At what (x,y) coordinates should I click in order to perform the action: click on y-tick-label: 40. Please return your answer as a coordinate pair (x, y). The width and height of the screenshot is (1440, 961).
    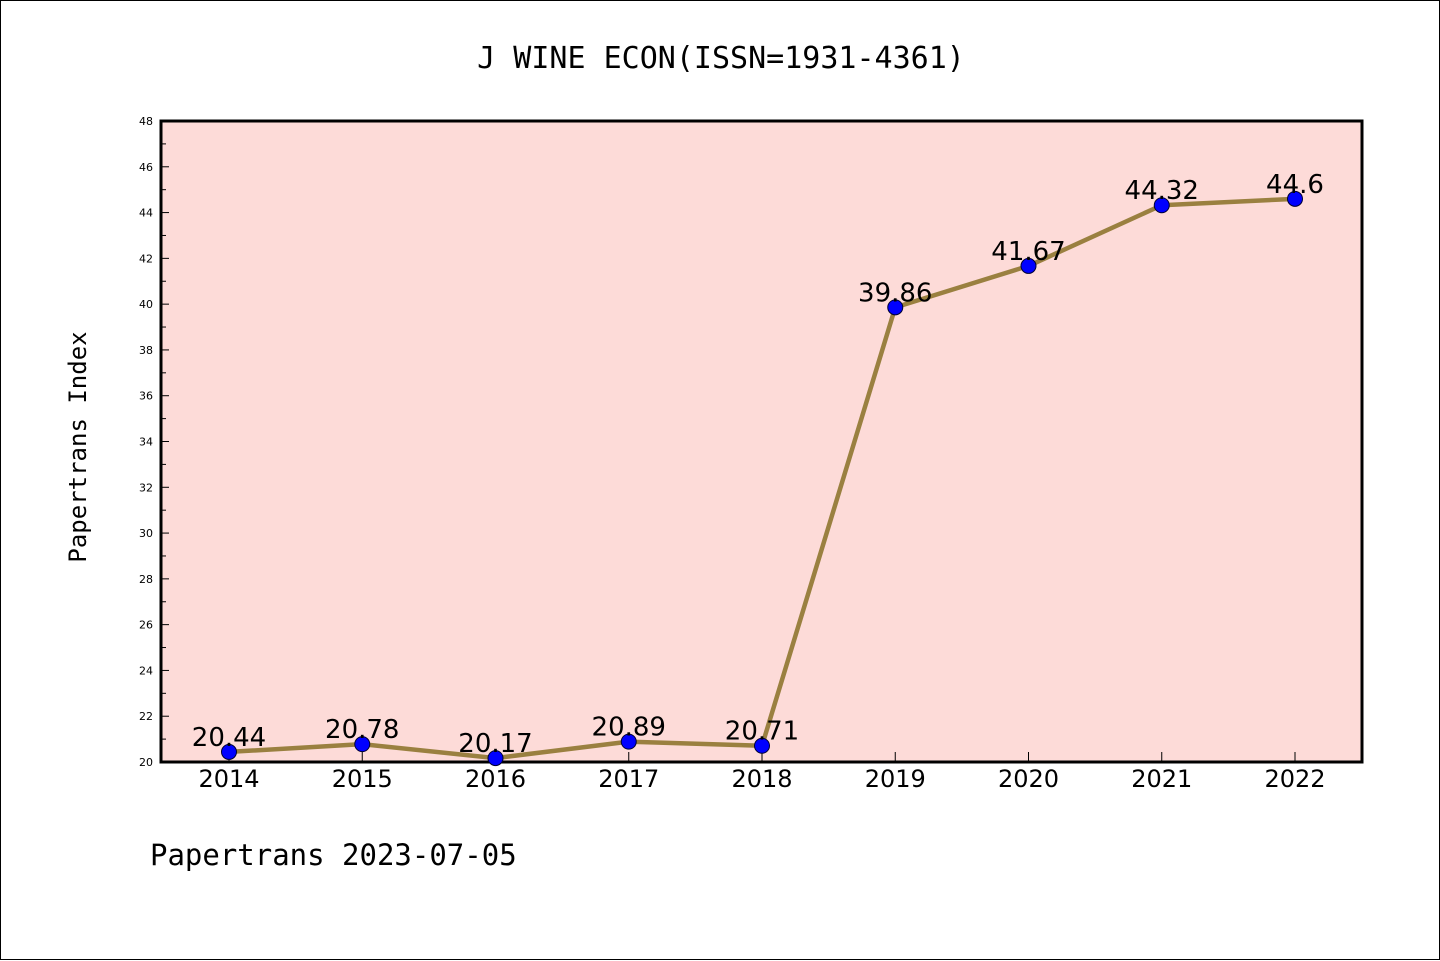
    Looking at the image, I should click on (146, 304).